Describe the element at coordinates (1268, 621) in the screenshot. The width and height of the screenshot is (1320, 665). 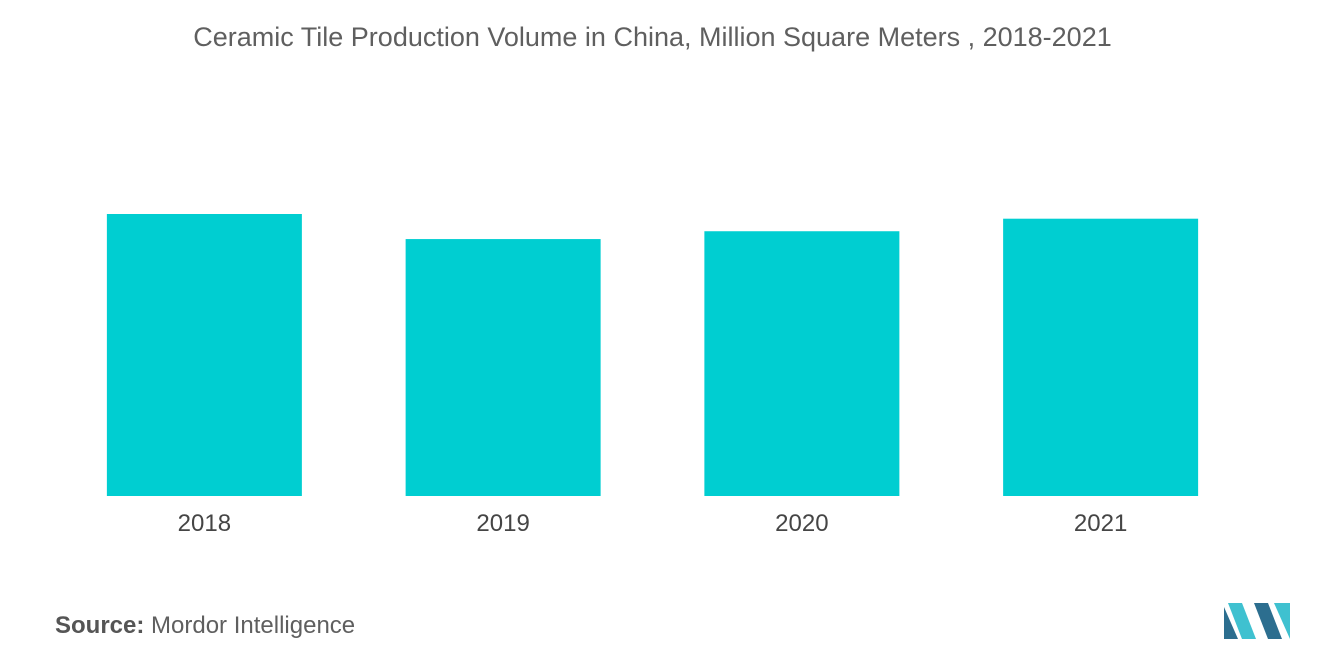
I see `logo-shape-mid2` at that location.